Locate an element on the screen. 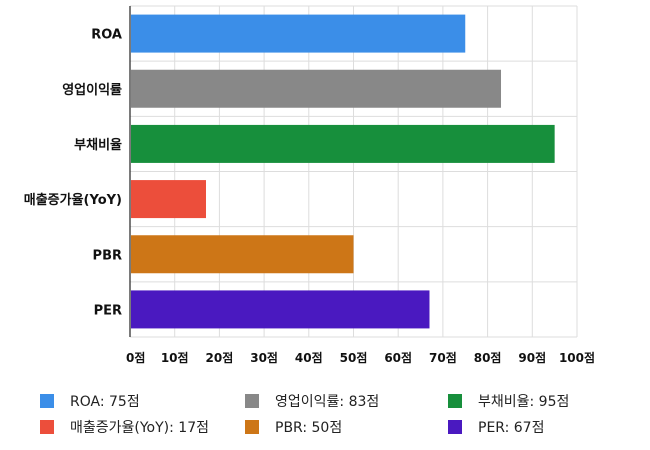 The image size is (650, 450). x-tick-labels: 0점 10점 20점 30점 40점 50점 60점 70점 80점 90점 100점 is located at coordinates (360, 357).